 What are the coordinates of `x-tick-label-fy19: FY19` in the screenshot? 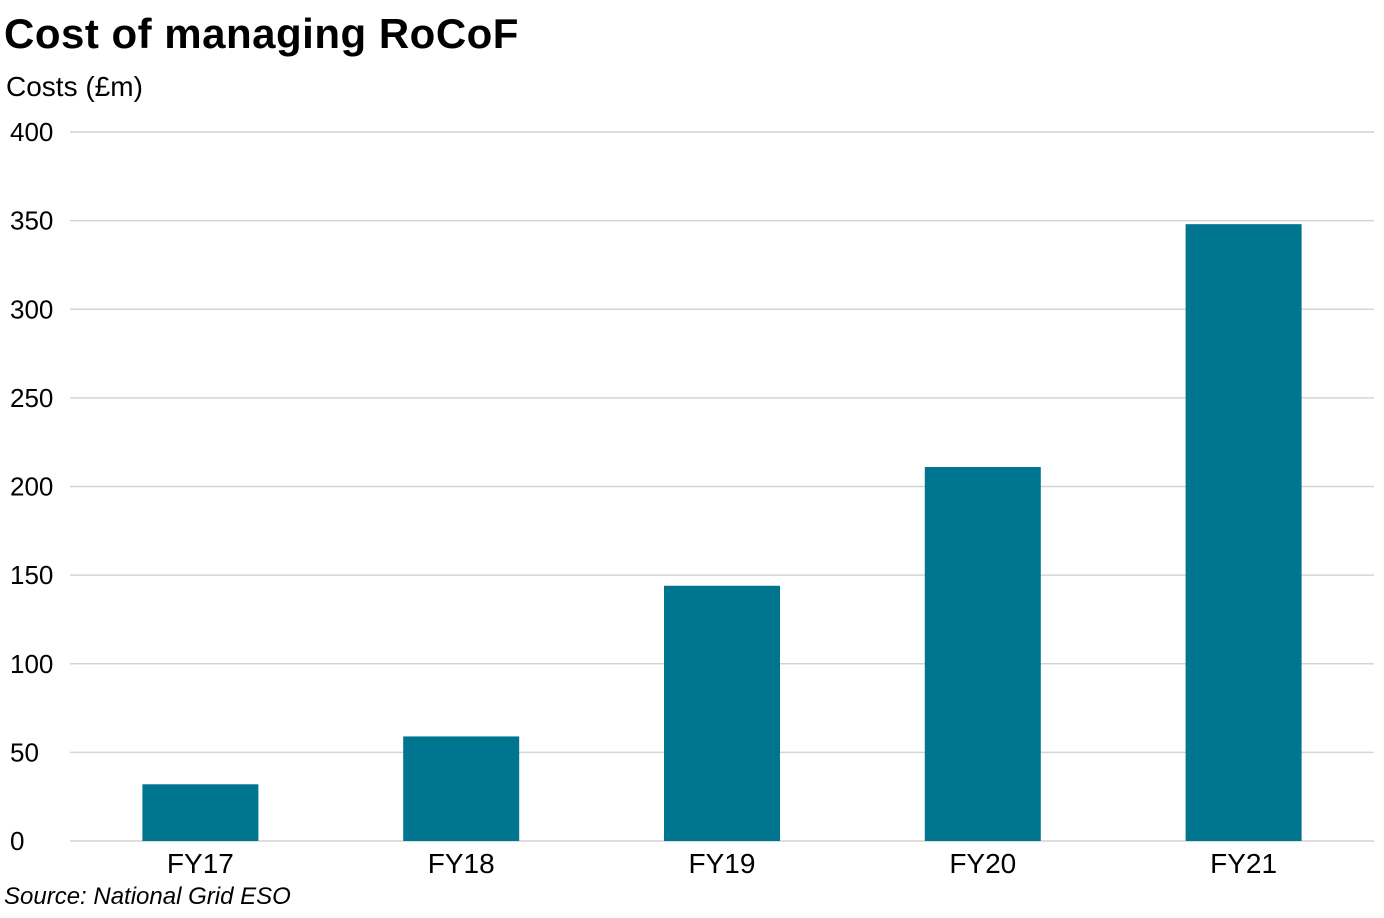 It's located at (722, 863).